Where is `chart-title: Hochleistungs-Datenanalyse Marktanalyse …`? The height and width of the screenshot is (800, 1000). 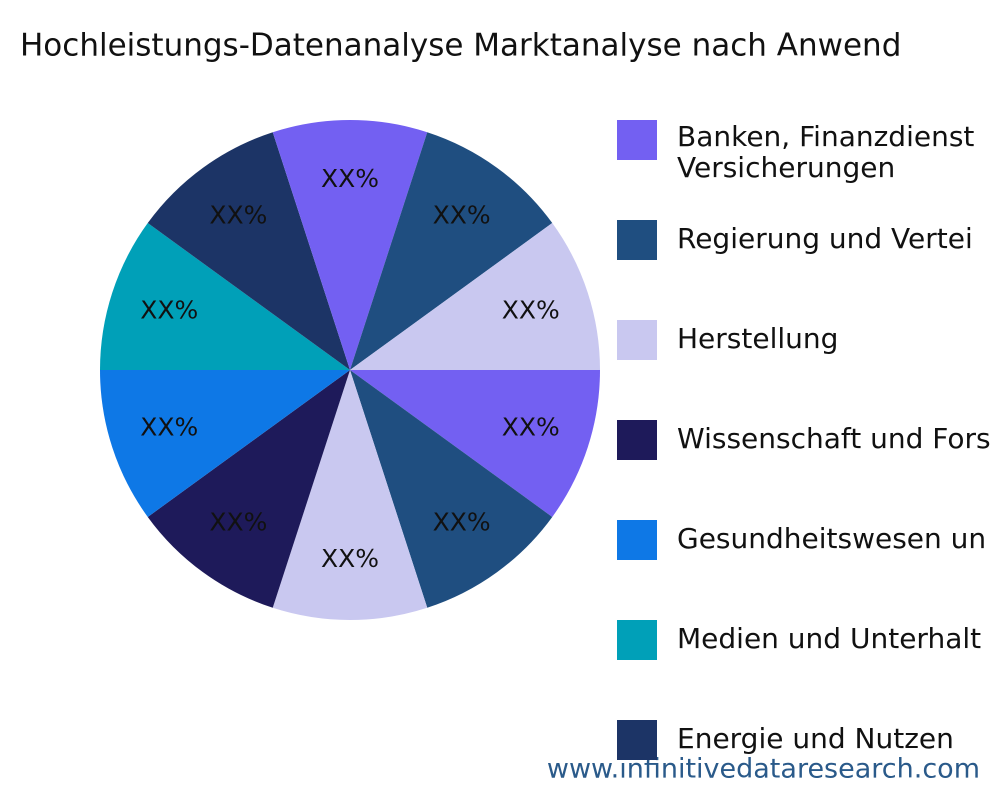 chart-title: Hochleistungs-Datenanalyse Marktanalyse … is located at coordinates (460, 46).